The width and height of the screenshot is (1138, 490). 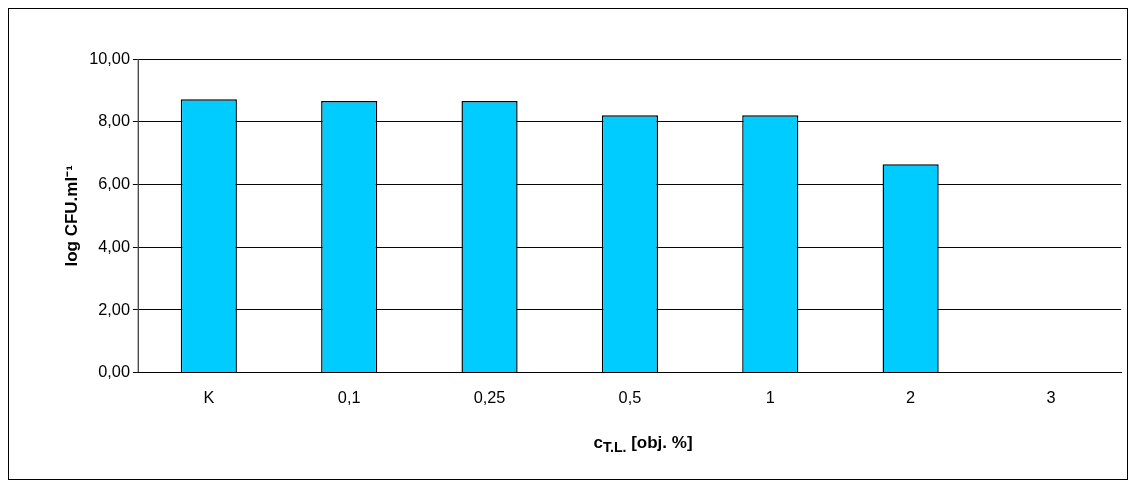 I want to click on x-tick-label: 3, so click(x=1051, y=398).